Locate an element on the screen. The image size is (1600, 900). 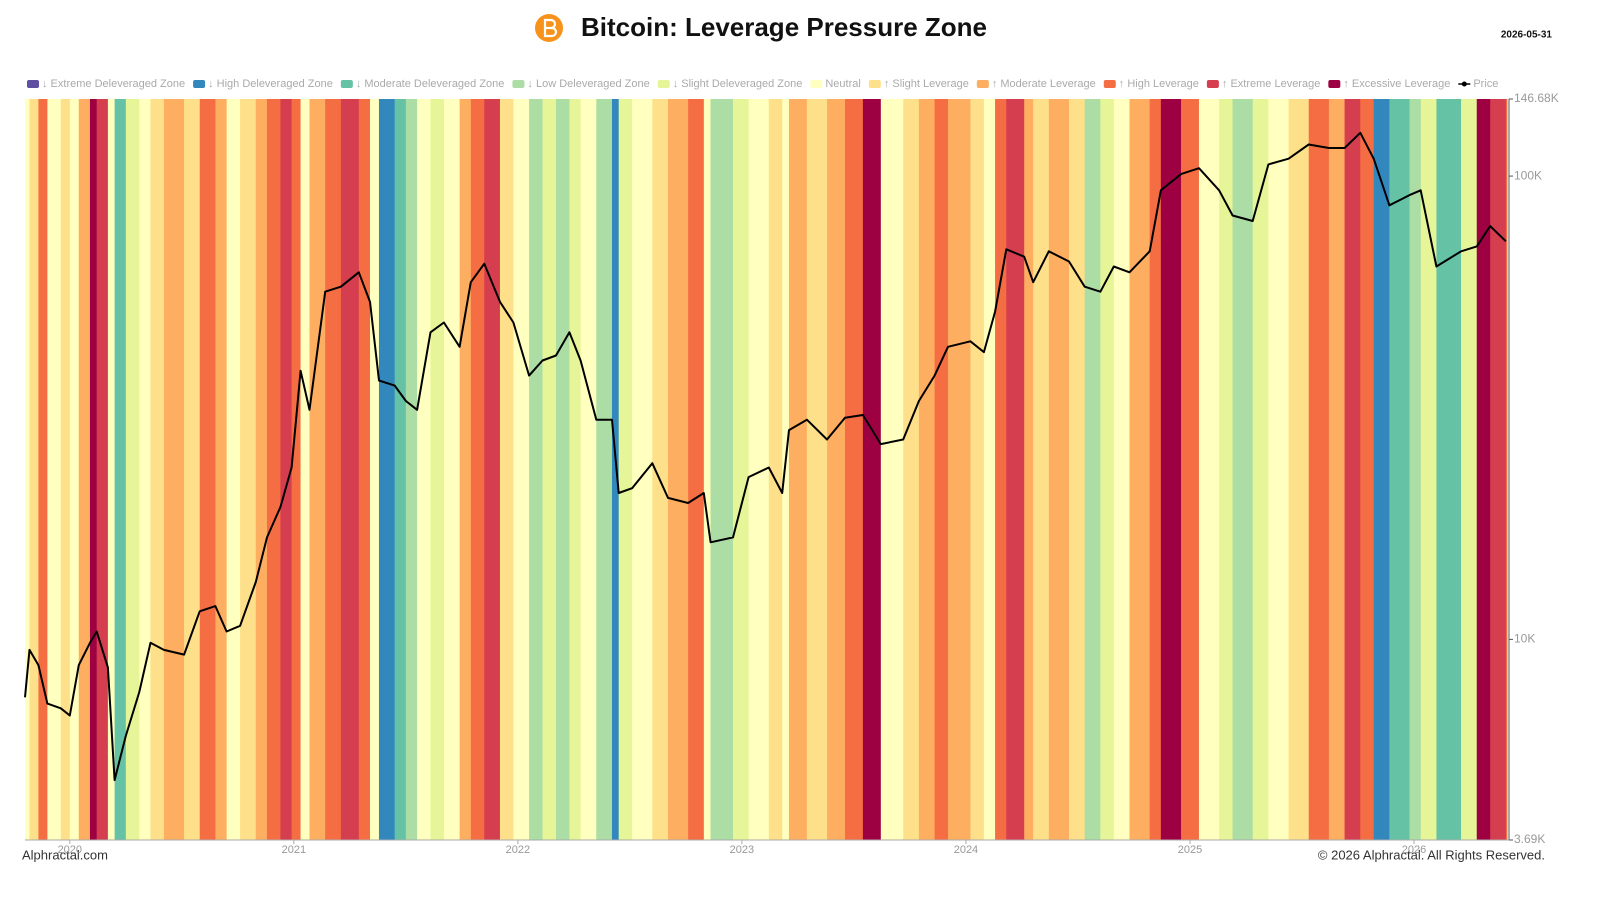
y-tick-label: 10K is located at coordinates (1524, 639).